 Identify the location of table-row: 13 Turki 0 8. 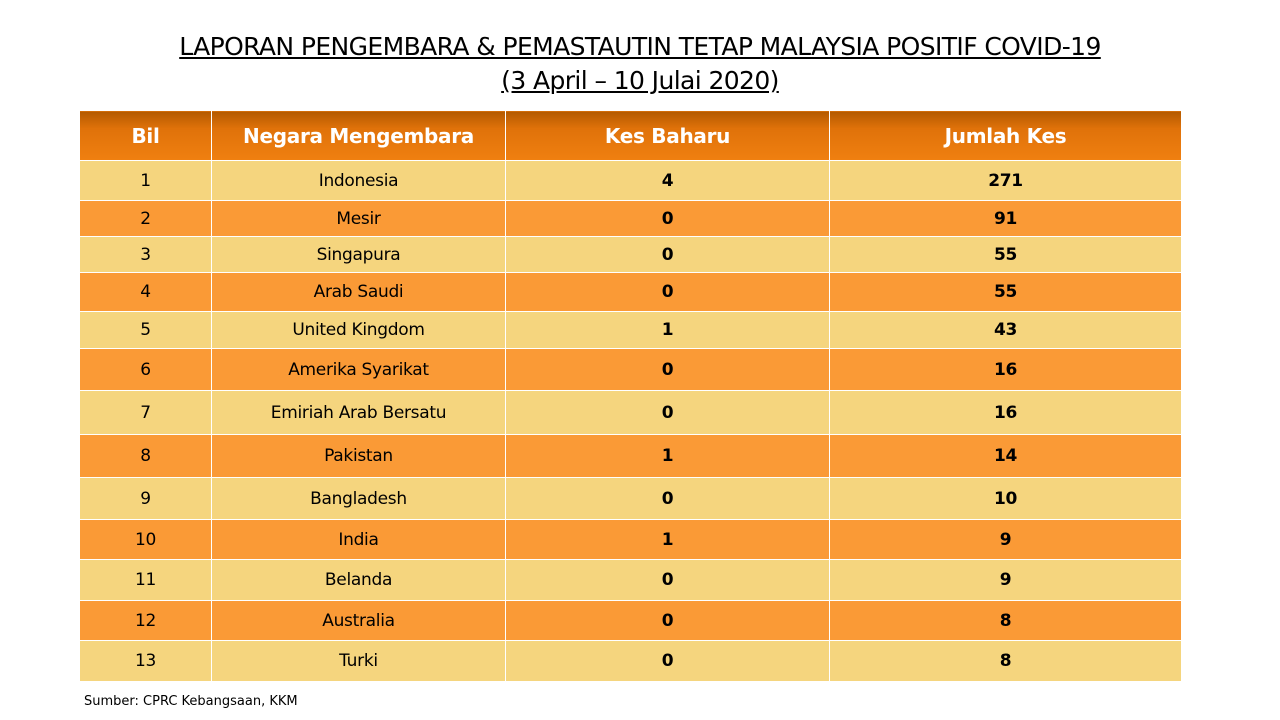
(630, 661).